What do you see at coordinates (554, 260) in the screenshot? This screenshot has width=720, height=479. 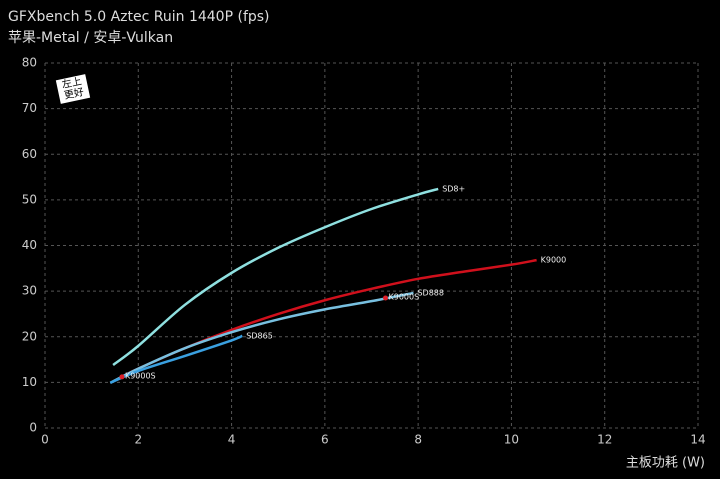 I see `series-label: K9000` at bounding box center [554, 260].